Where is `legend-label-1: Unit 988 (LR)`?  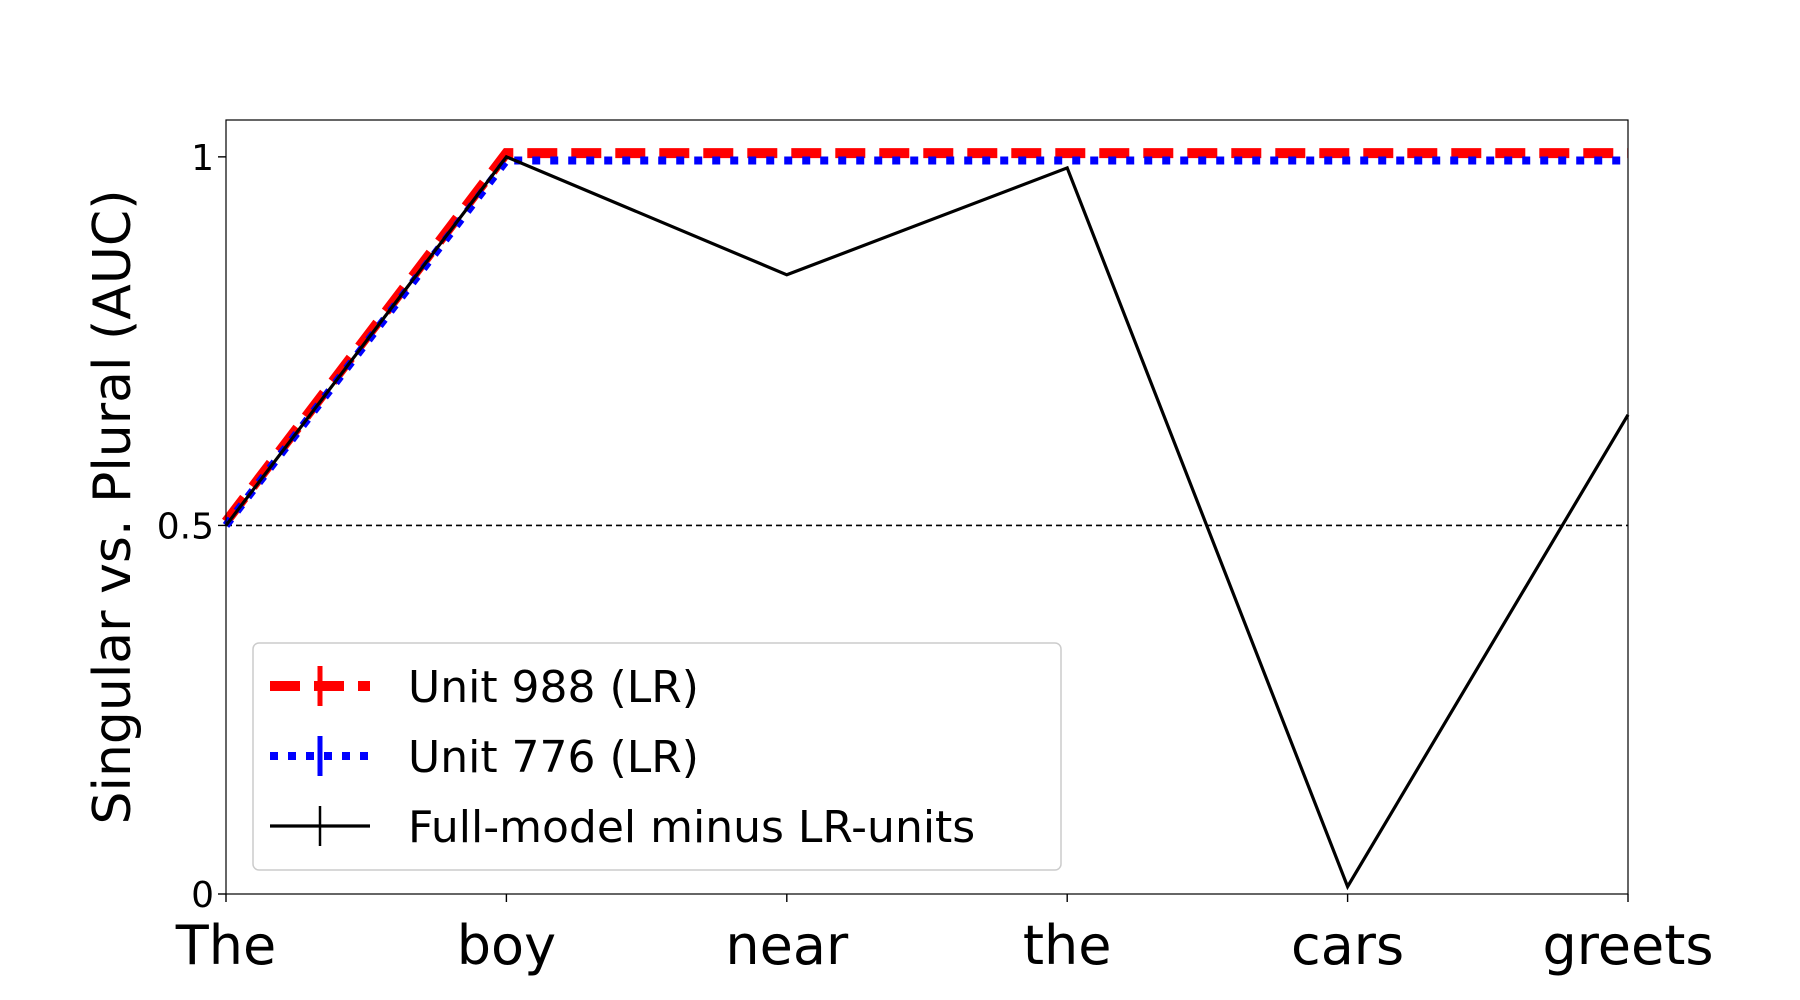 legend-label-1: Unit 988 (LR) is located at coordinates (553, 687).